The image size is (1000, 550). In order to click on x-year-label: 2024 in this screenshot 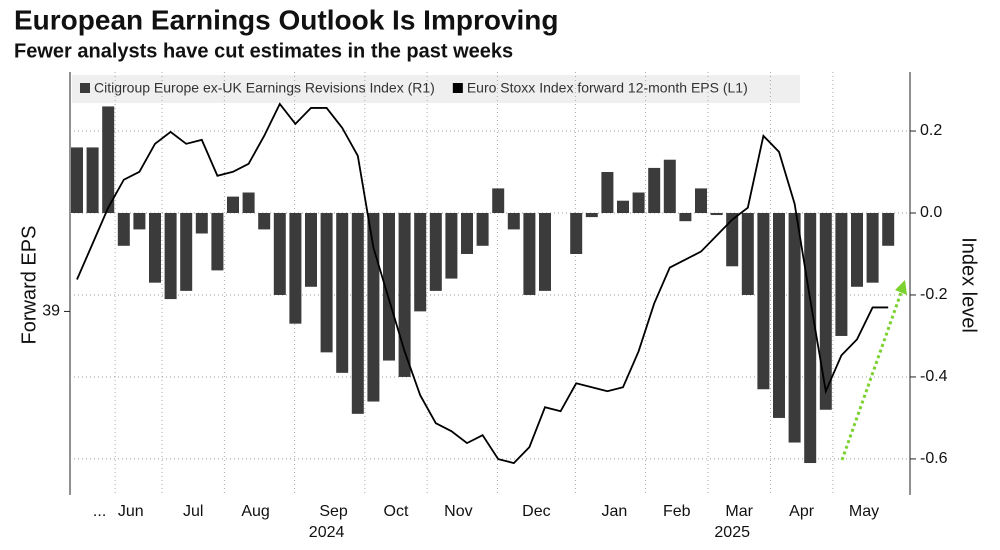, I will do `click(327, 532)`.